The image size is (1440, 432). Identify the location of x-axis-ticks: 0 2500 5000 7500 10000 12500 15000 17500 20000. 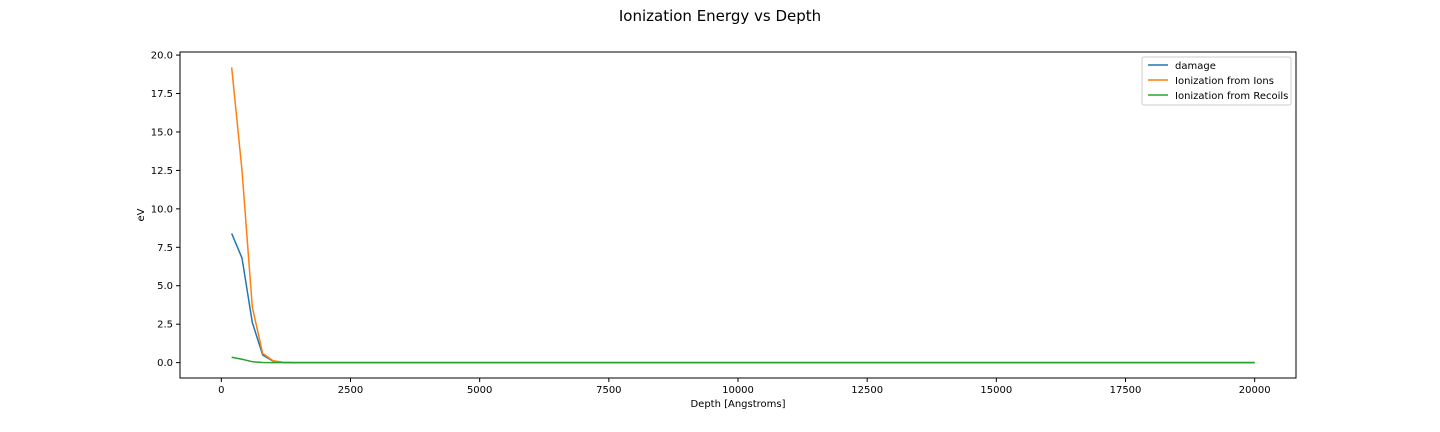
(744, 387).